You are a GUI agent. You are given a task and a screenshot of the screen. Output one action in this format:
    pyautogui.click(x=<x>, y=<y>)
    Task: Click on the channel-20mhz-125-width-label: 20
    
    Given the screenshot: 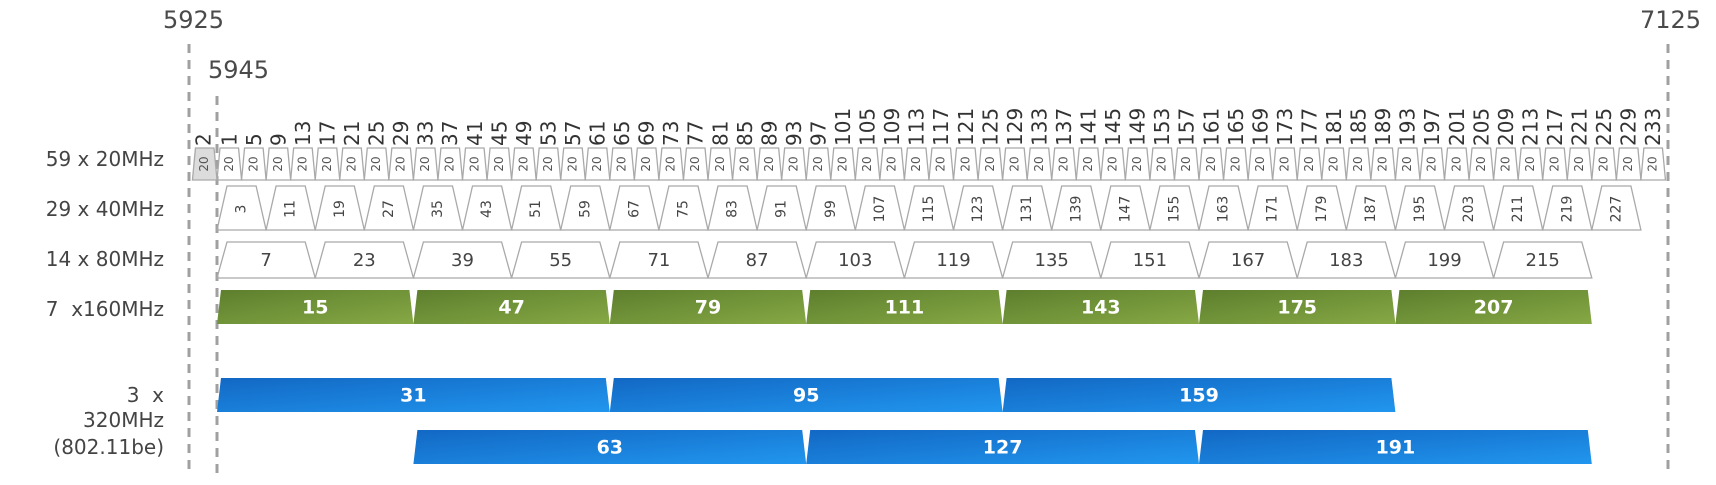 What is the action you would take?
    pyautogui.click(x=990, y=163)
    